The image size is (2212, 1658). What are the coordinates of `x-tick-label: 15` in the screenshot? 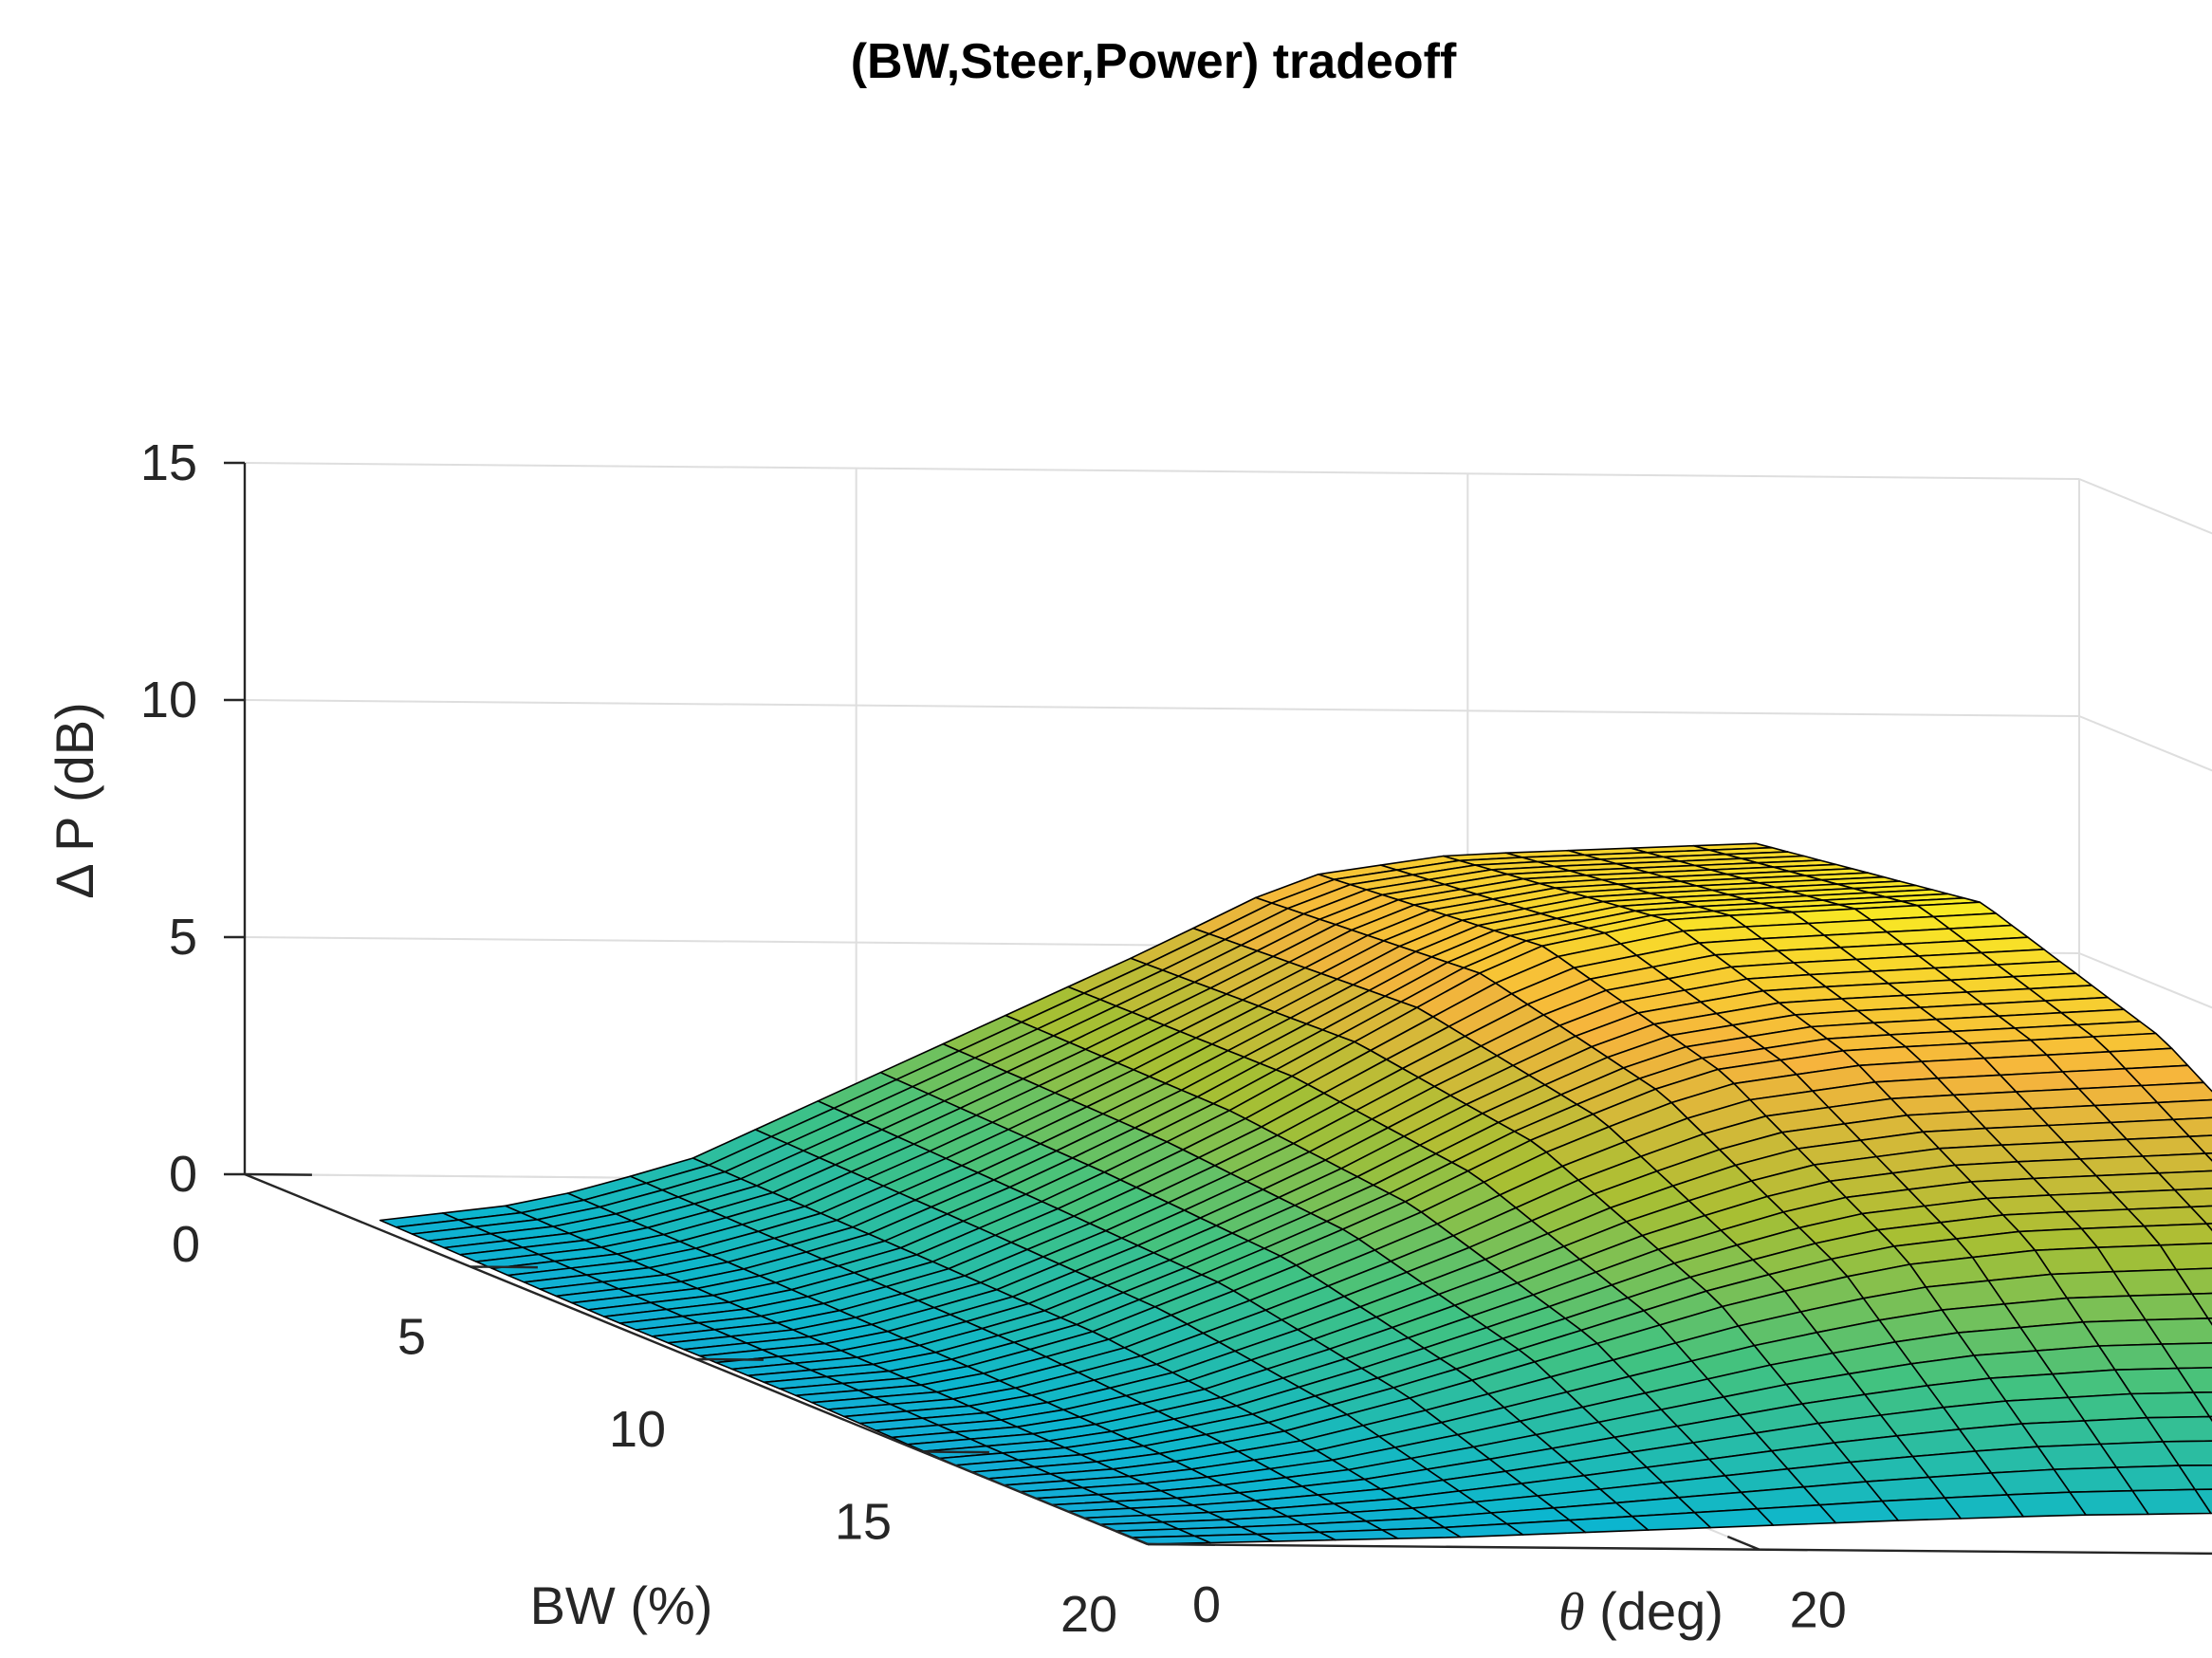 It's located at (863, 1523).